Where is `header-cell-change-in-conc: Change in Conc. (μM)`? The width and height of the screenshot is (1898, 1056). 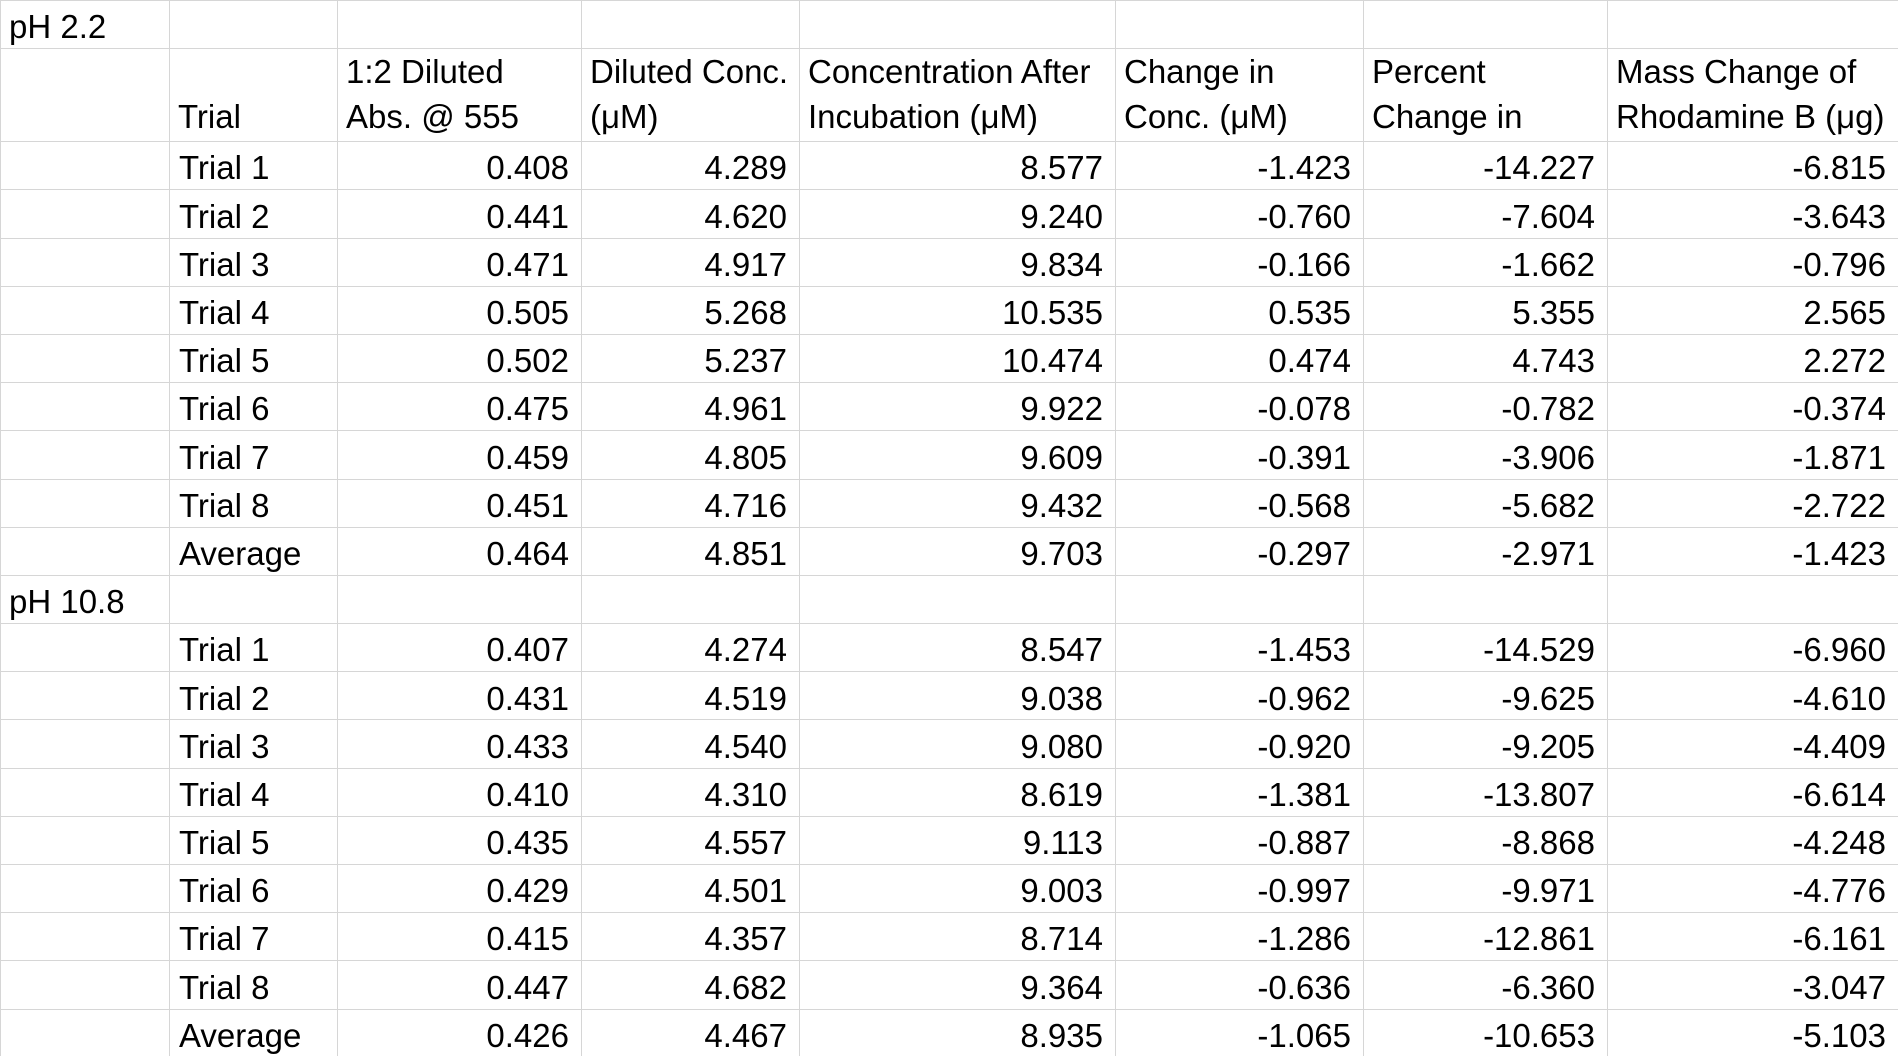
header-cell-change-in-conc: Change in Conc. (μM) is located at coordinates (1239, 95).